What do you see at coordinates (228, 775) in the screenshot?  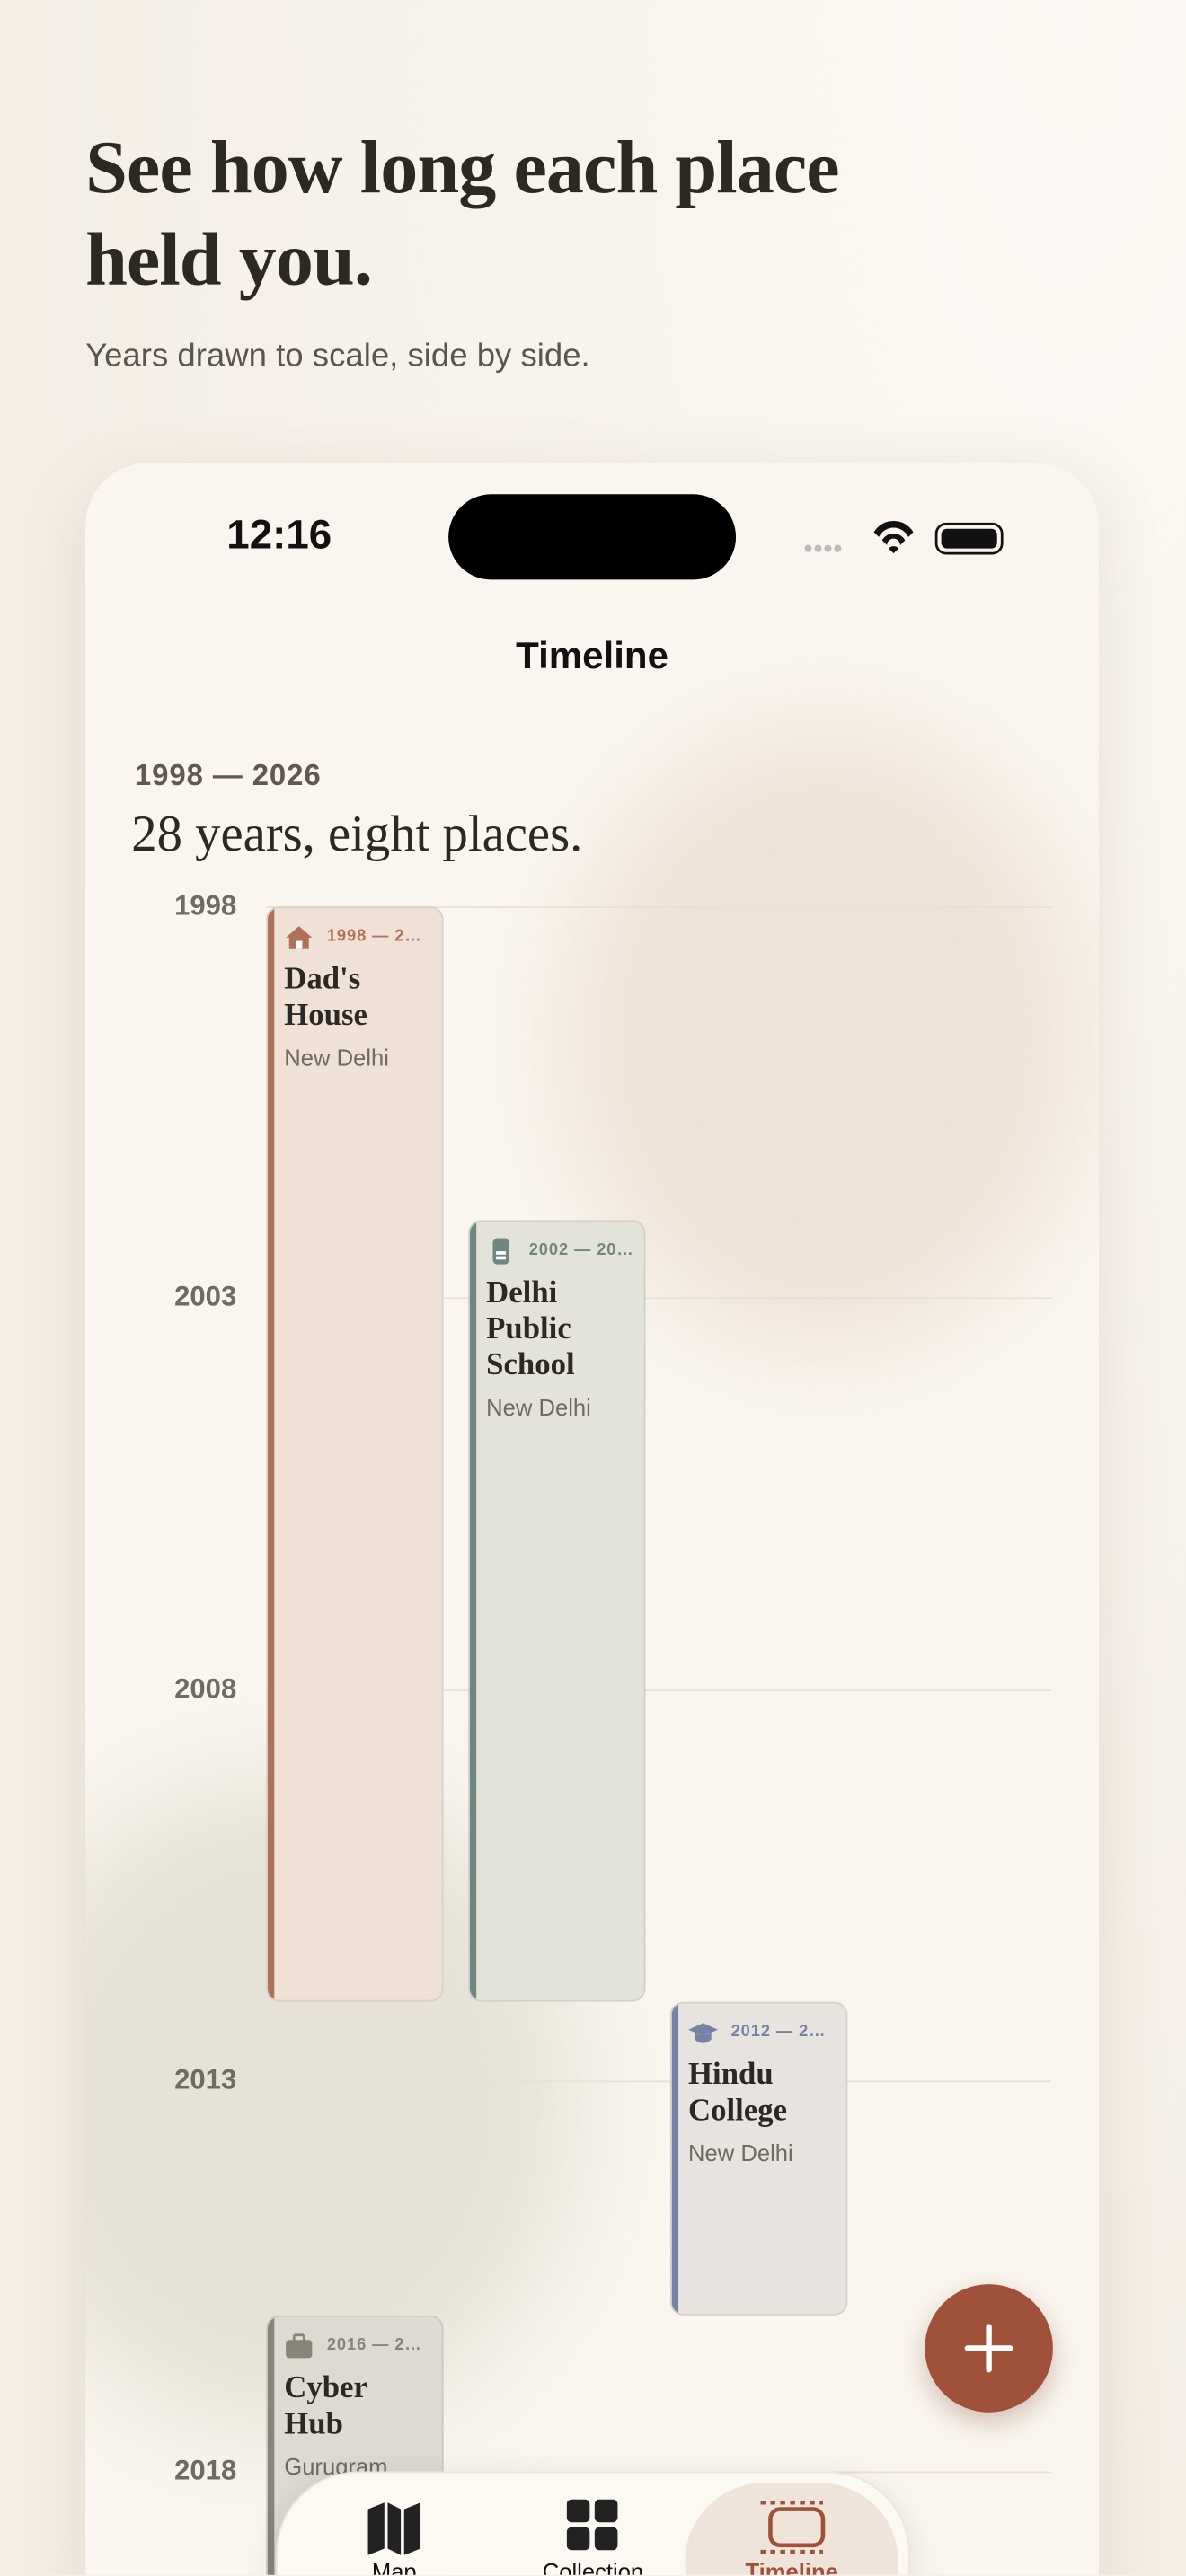 I see `date-range: 1998 — 2026` at bounding box center [228, 775].